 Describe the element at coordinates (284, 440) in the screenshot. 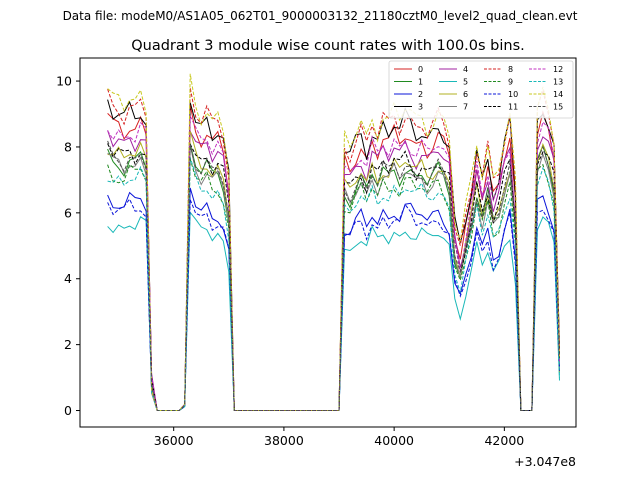

I see `x-tick-label: 38000` at that location.